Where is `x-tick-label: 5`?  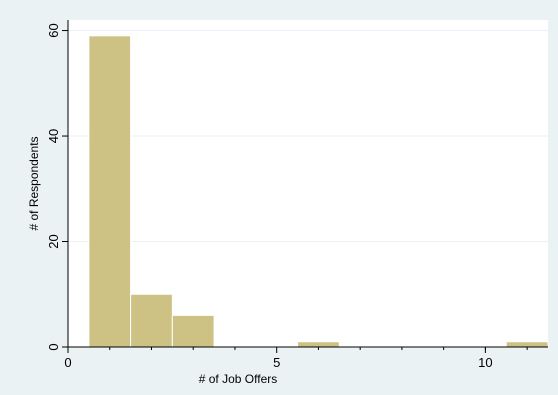 x-tick-label: 5 is located at coordinates (276, 362).